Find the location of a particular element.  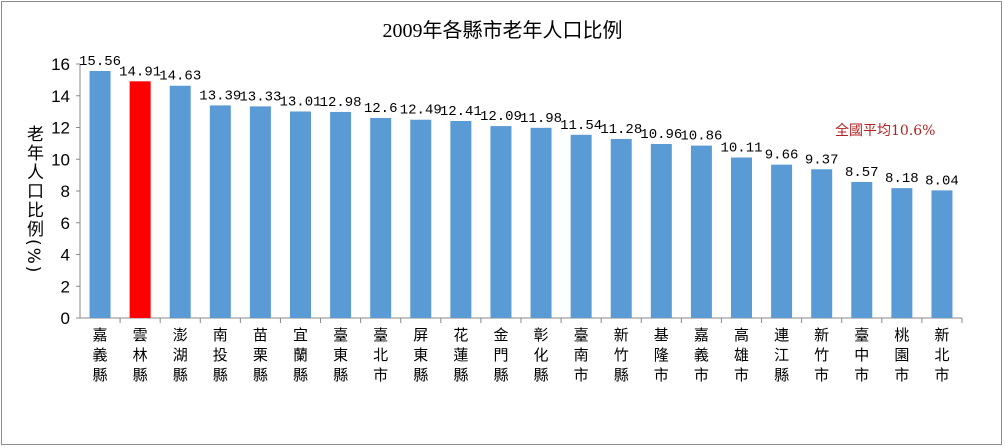

category-label: 花蓮縣 is located at coordinates (460, 355).